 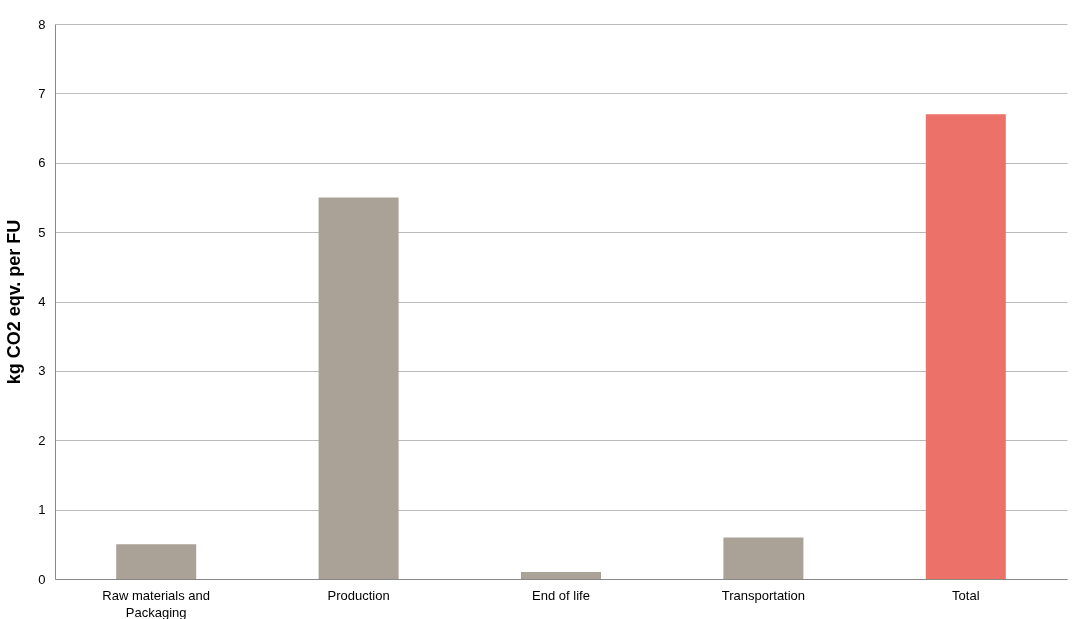 What do you see at coordinates (42, 510) in the screenshot?
I see `y-tick-label: 1` at bounding box center [42, 510].